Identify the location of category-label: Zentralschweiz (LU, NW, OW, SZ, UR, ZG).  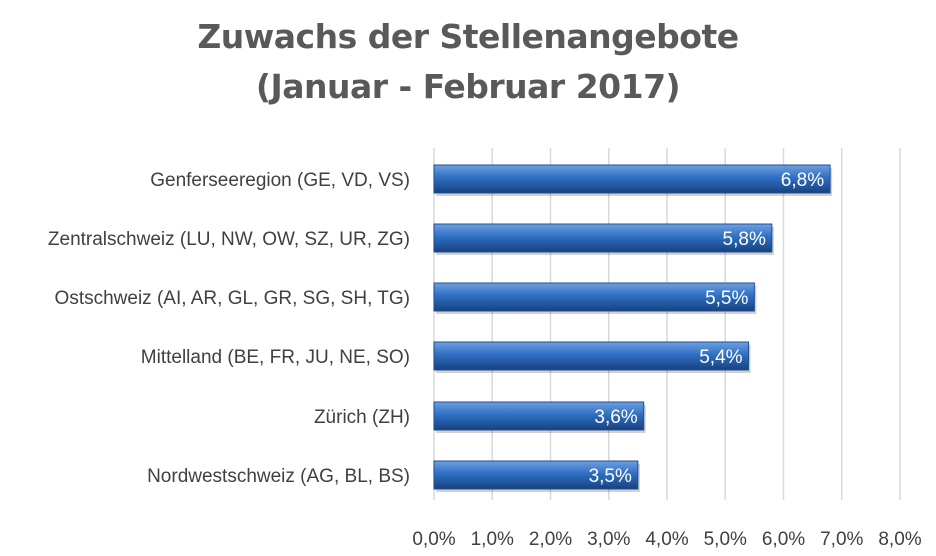
(229, 239).